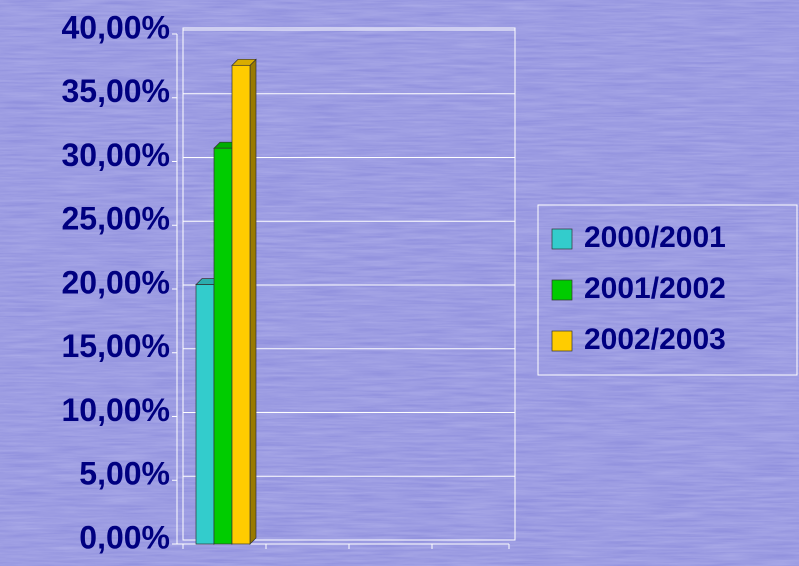 The height and width of the screenshot is (566, 799). Describe the element at coordinates (124, 537) in the screenshot. I see `y-tick-label: 0,00%` at that location.